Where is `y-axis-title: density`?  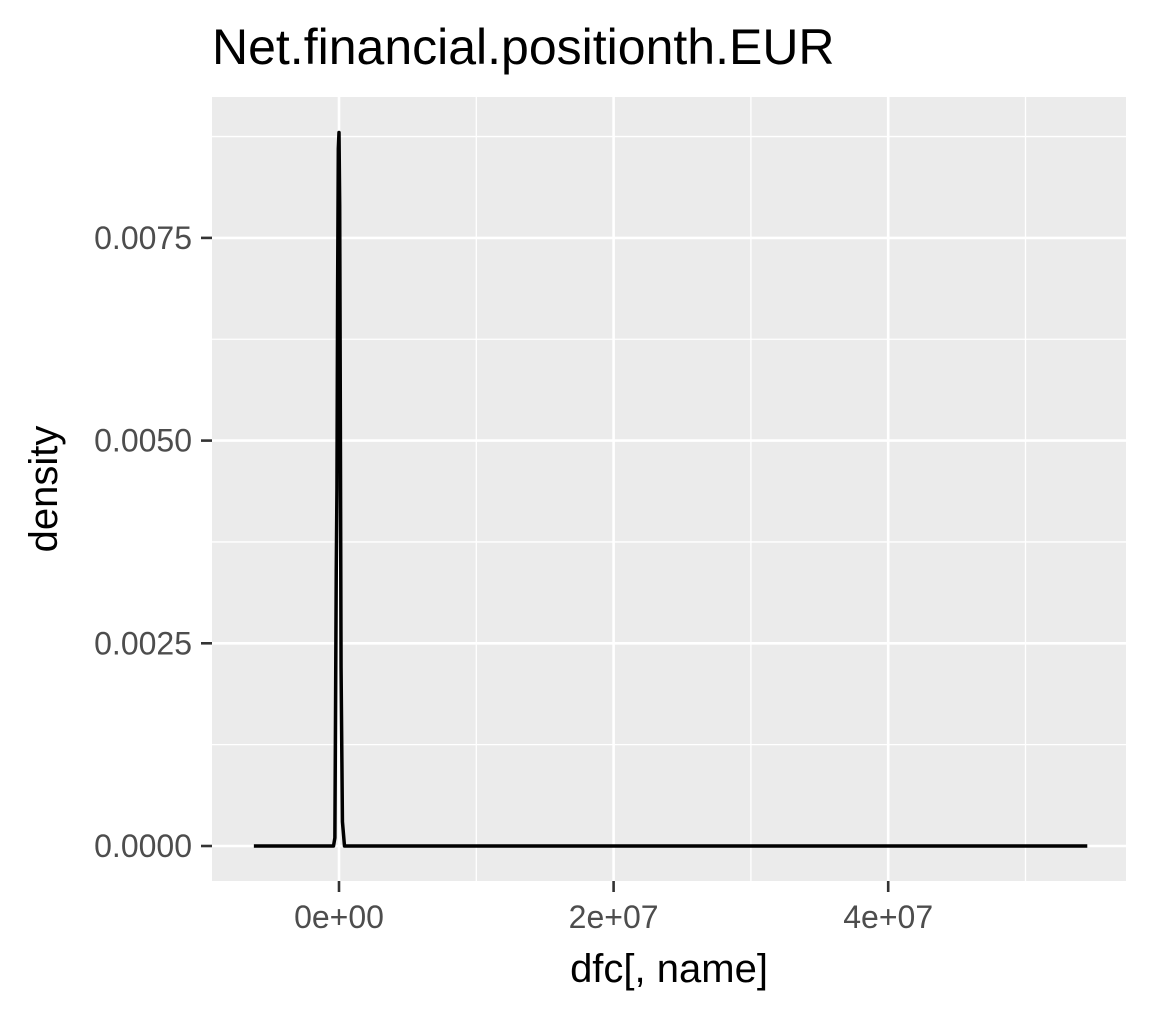 y-axis-title: density is located at coordinates (44, 489).